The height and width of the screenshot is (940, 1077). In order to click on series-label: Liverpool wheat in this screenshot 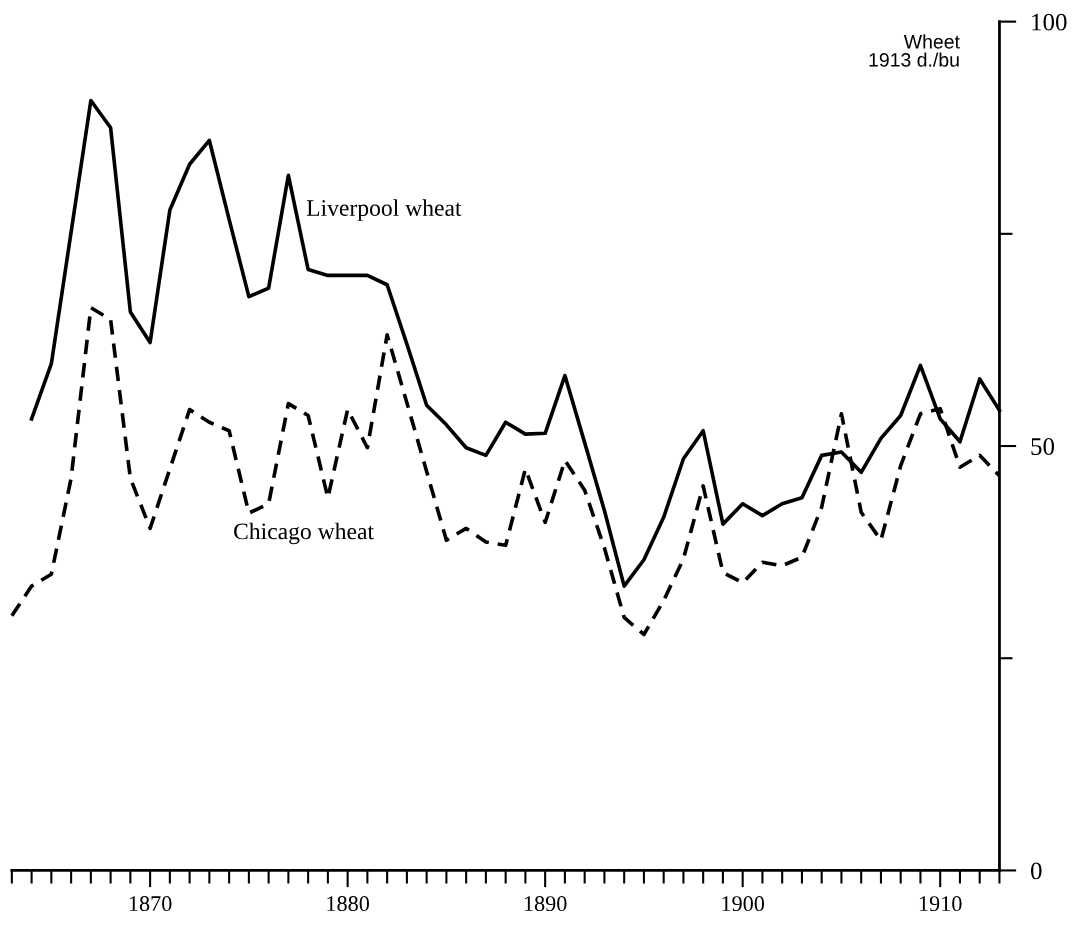, I will do `click(384, 210)`.